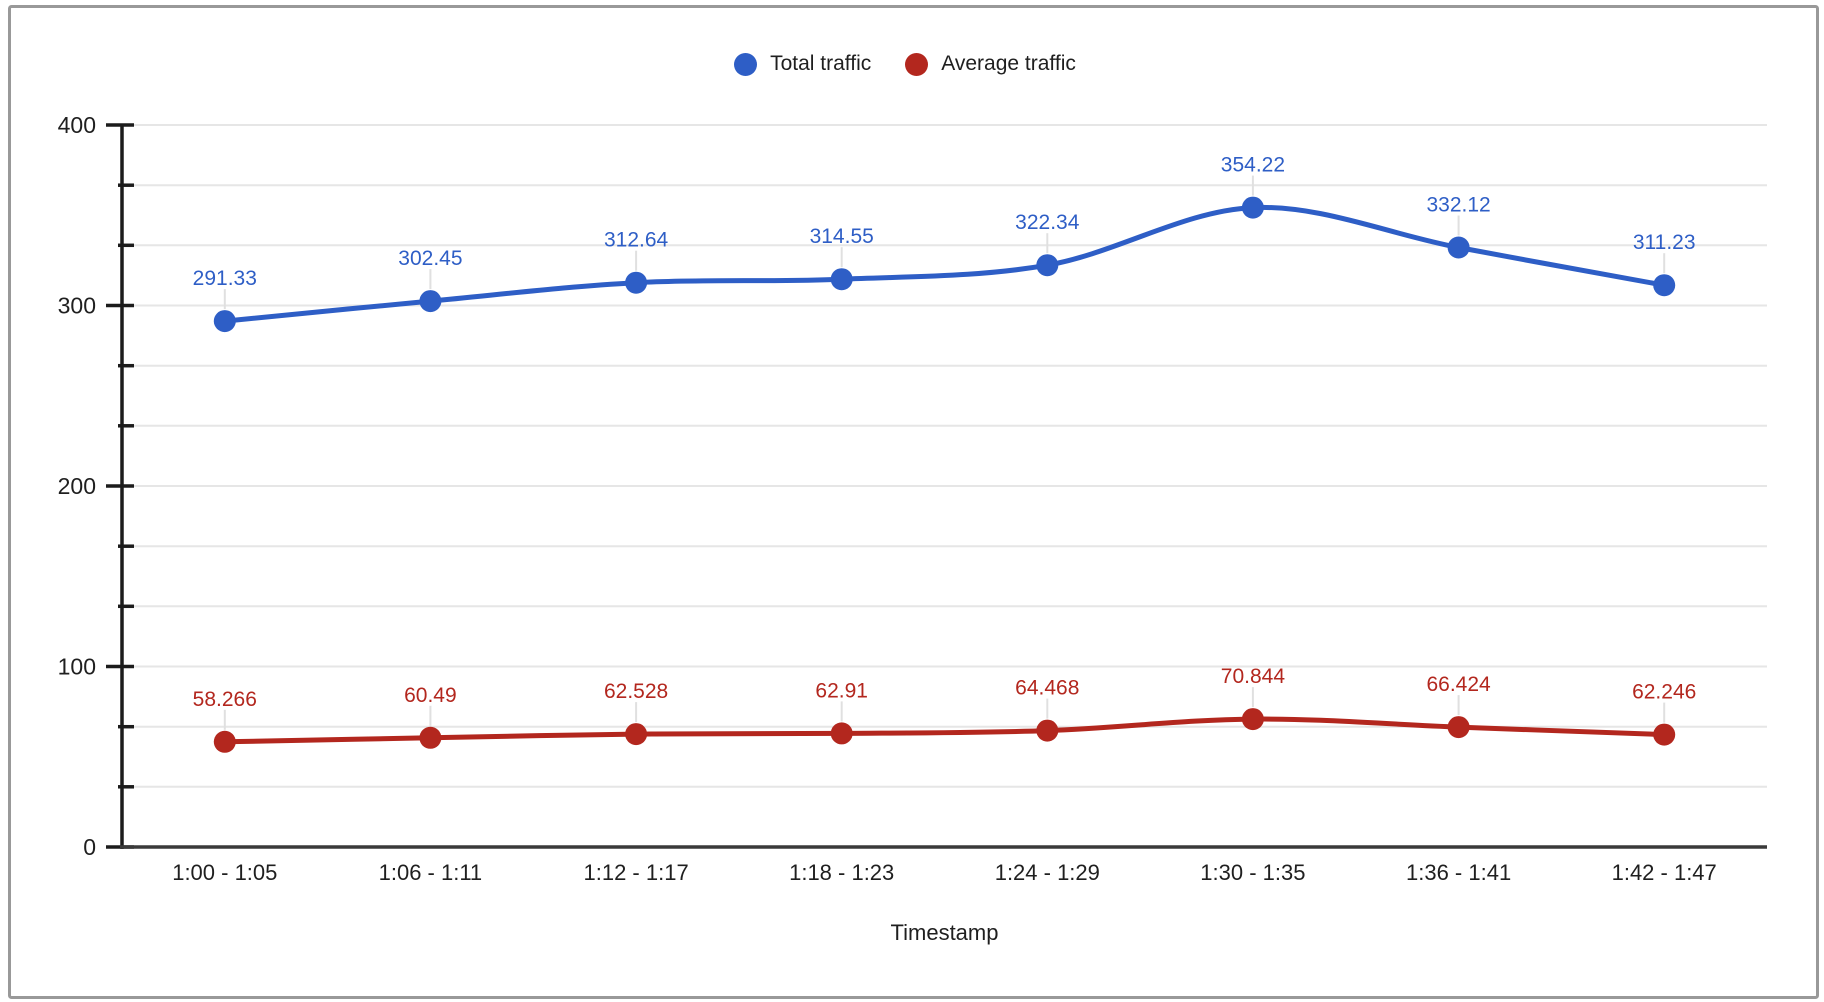 This screenshot has width=1824, height=1002. What do you see at coordinates (746, 64) in the screenshot?
I see `legend-dot-total-traffic-icon` at bounding box center [746, 64].